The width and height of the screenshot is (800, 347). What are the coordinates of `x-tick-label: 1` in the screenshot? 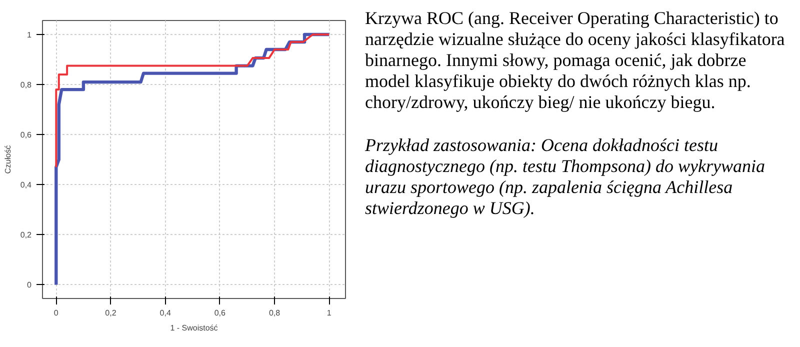 It's located at (329, 313).